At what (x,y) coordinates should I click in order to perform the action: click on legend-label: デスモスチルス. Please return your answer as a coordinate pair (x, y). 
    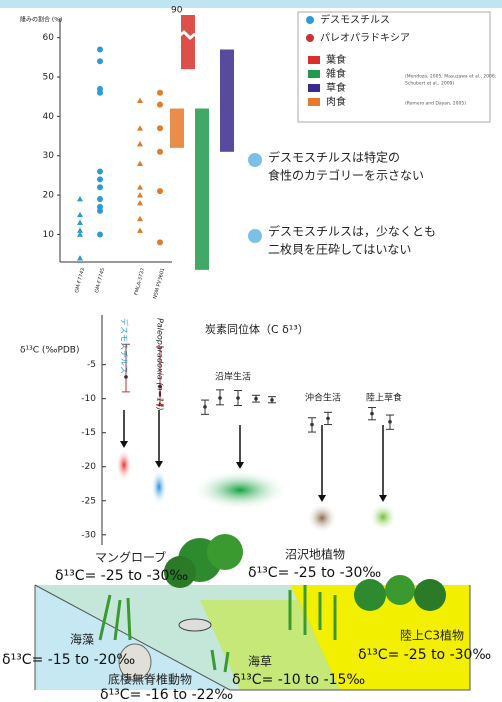
    Looking at the image, I should click on (355, 19).